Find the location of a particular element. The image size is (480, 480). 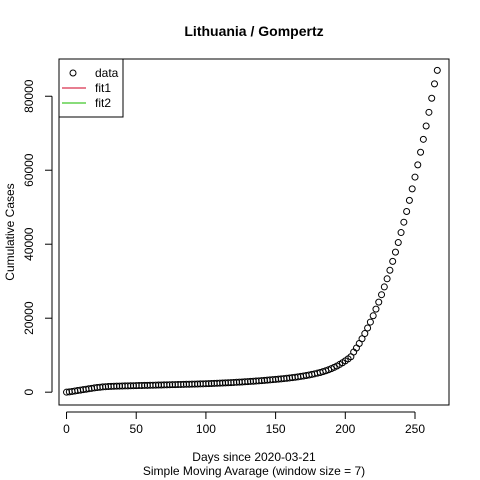

y-tick-label: 80000 is located at coordinates (29, 96).